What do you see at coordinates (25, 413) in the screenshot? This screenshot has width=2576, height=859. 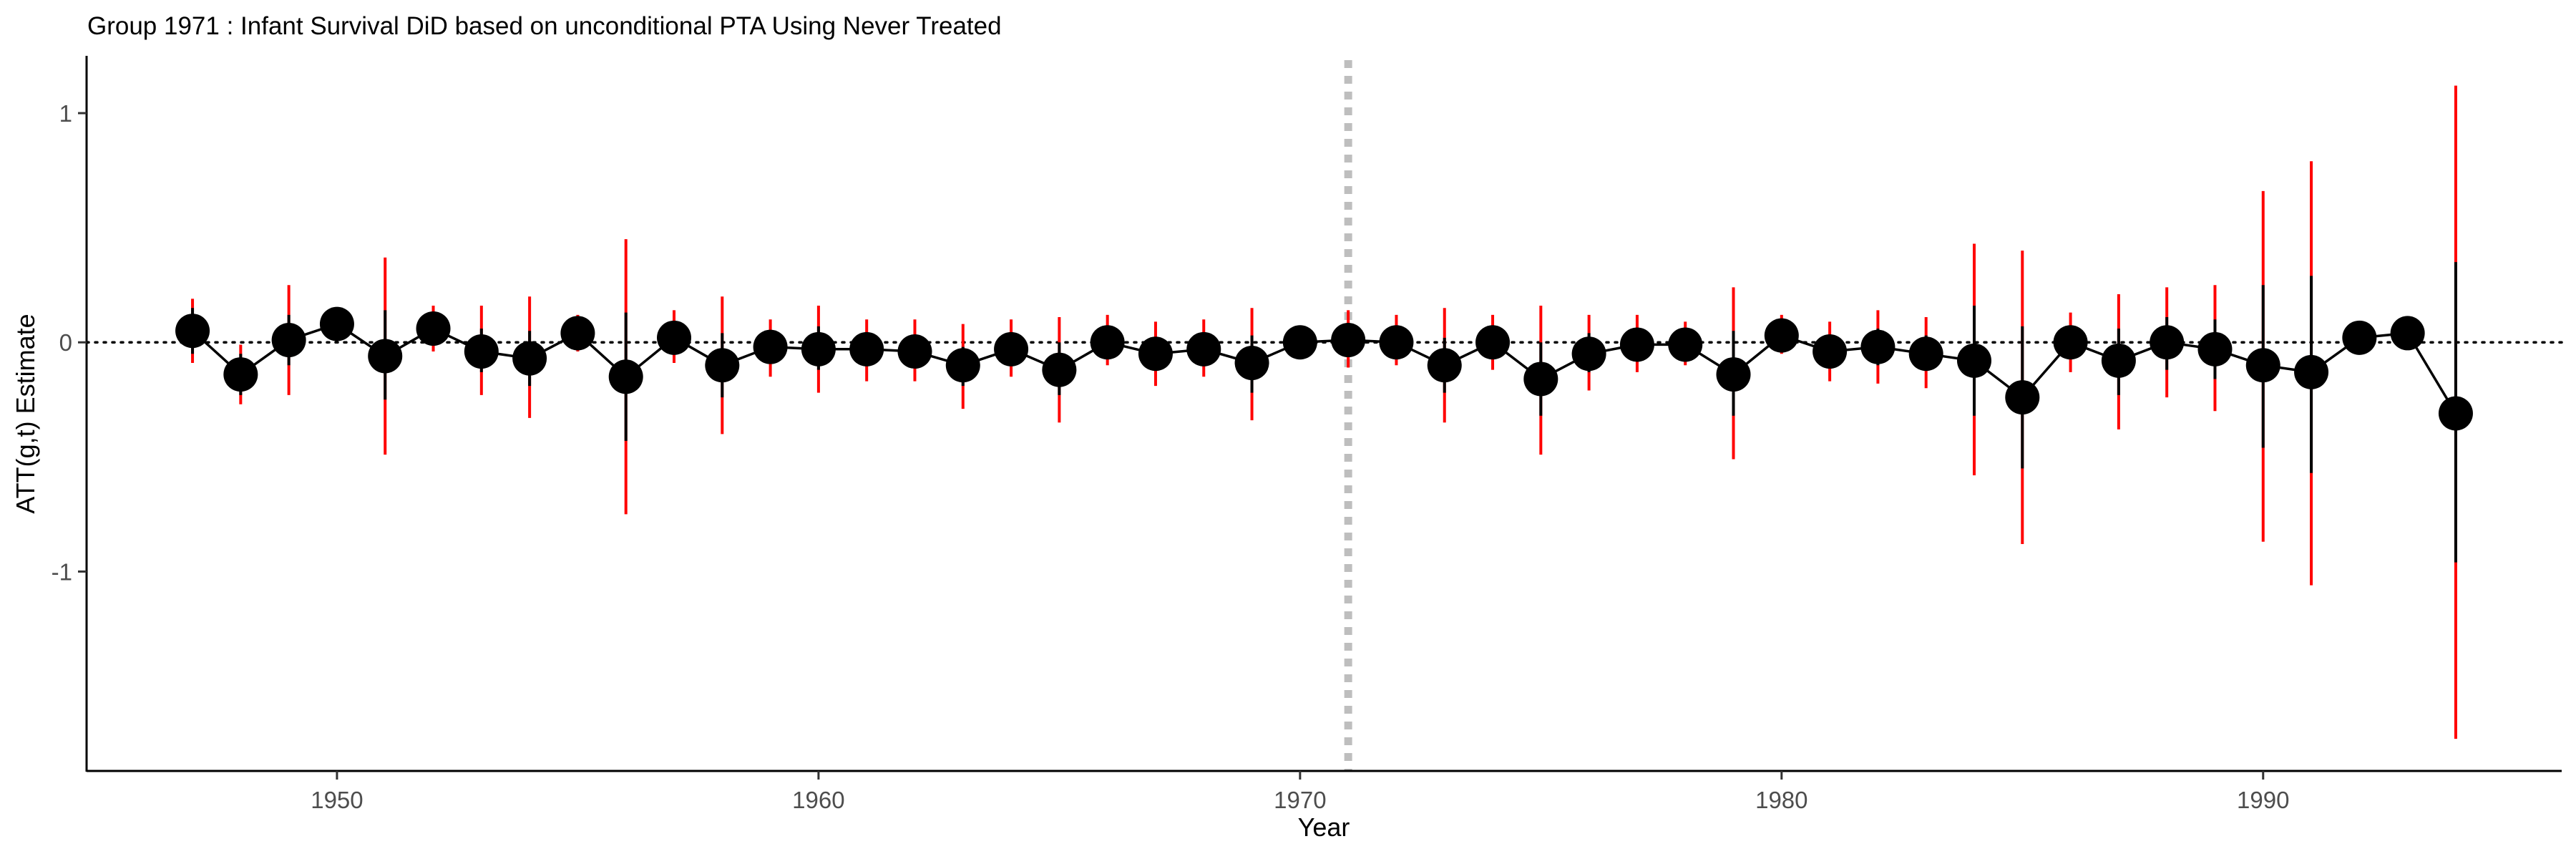 I see `y-axis-label: ATT(g,t) Estimate` at bounding box center [25, 413].